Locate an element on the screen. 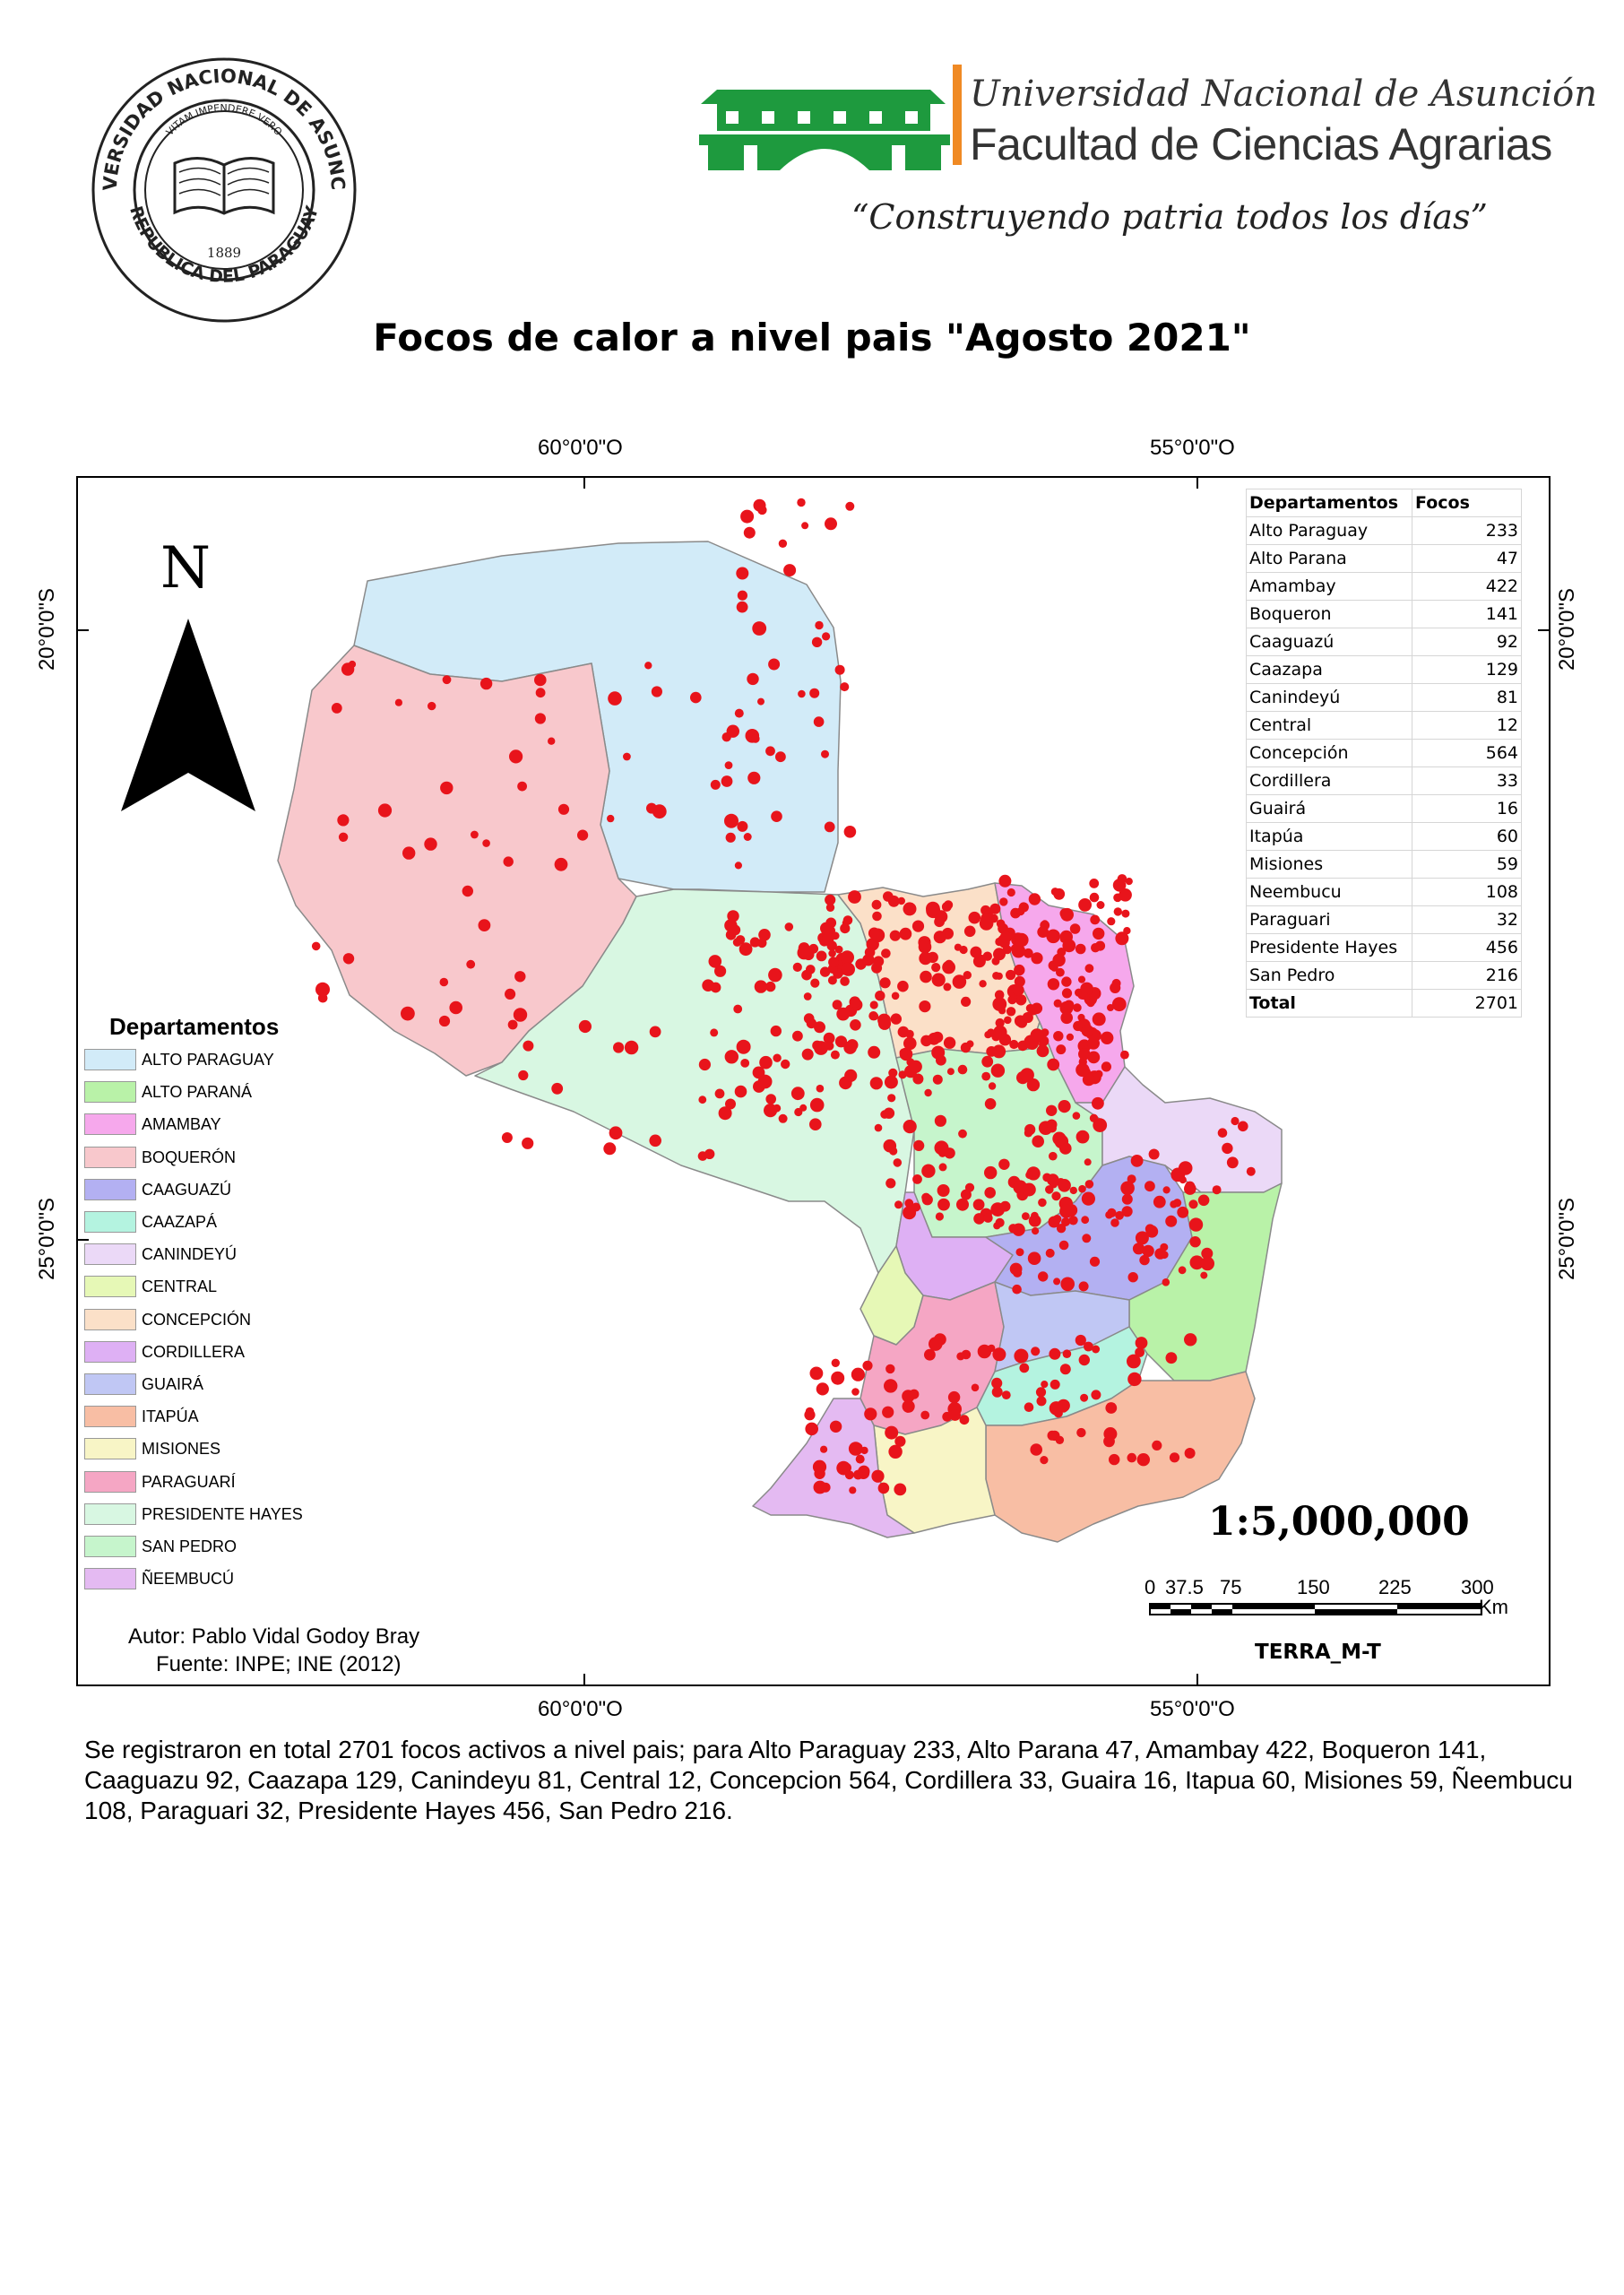 The image size is (1624, 2295). legend-item: MISIONES is located at coordinates (218, 1451).